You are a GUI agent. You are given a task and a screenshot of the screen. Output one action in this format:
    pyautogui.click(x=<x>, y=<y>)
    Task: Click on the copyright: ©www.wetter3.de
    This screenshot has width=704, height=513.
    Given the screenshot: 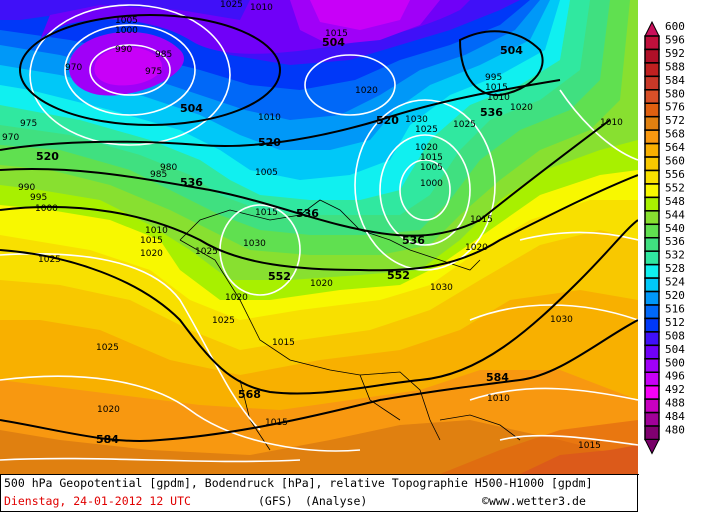 What is the action you would take?
    pyautogui.click(x=534, y=501)
    